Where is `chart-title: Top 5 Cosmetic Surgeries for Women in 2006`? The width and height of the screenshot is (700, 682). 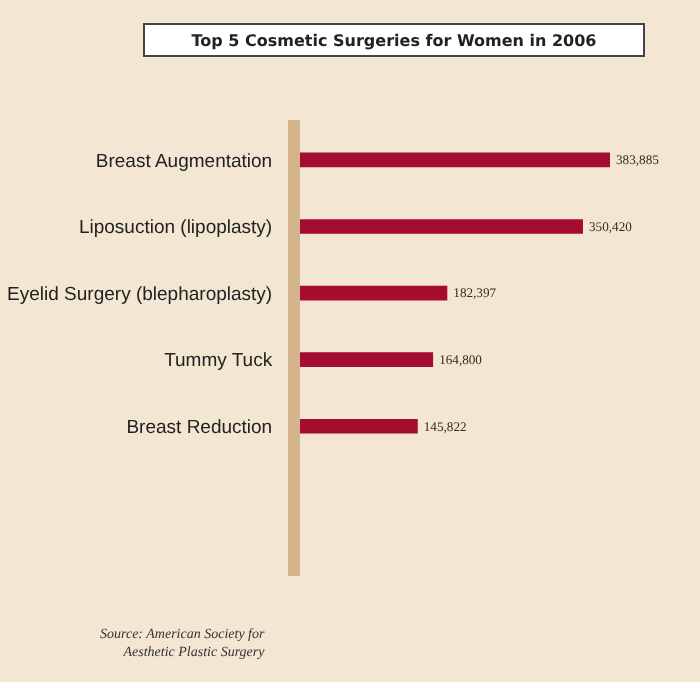
chart-title: Top 5 Cosmetic Surgeries for Women in 2006 is located at coordinates (394, 40).